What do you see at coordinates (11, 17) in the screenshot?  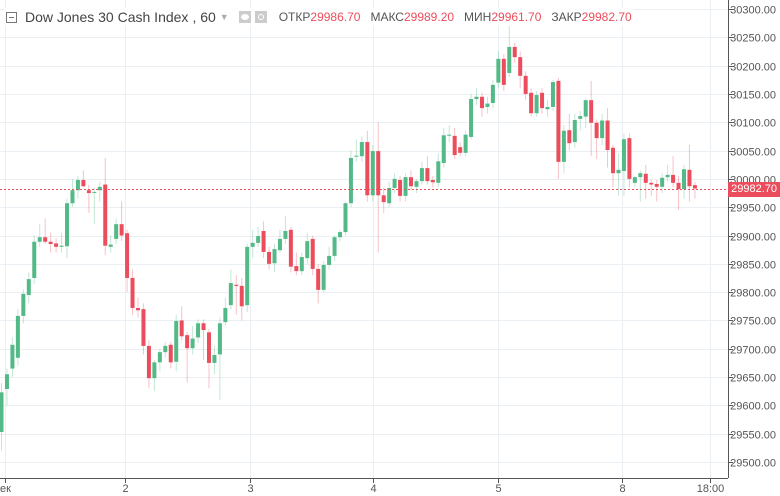 I see `collapse-icon` at bounding box center [11, 17].